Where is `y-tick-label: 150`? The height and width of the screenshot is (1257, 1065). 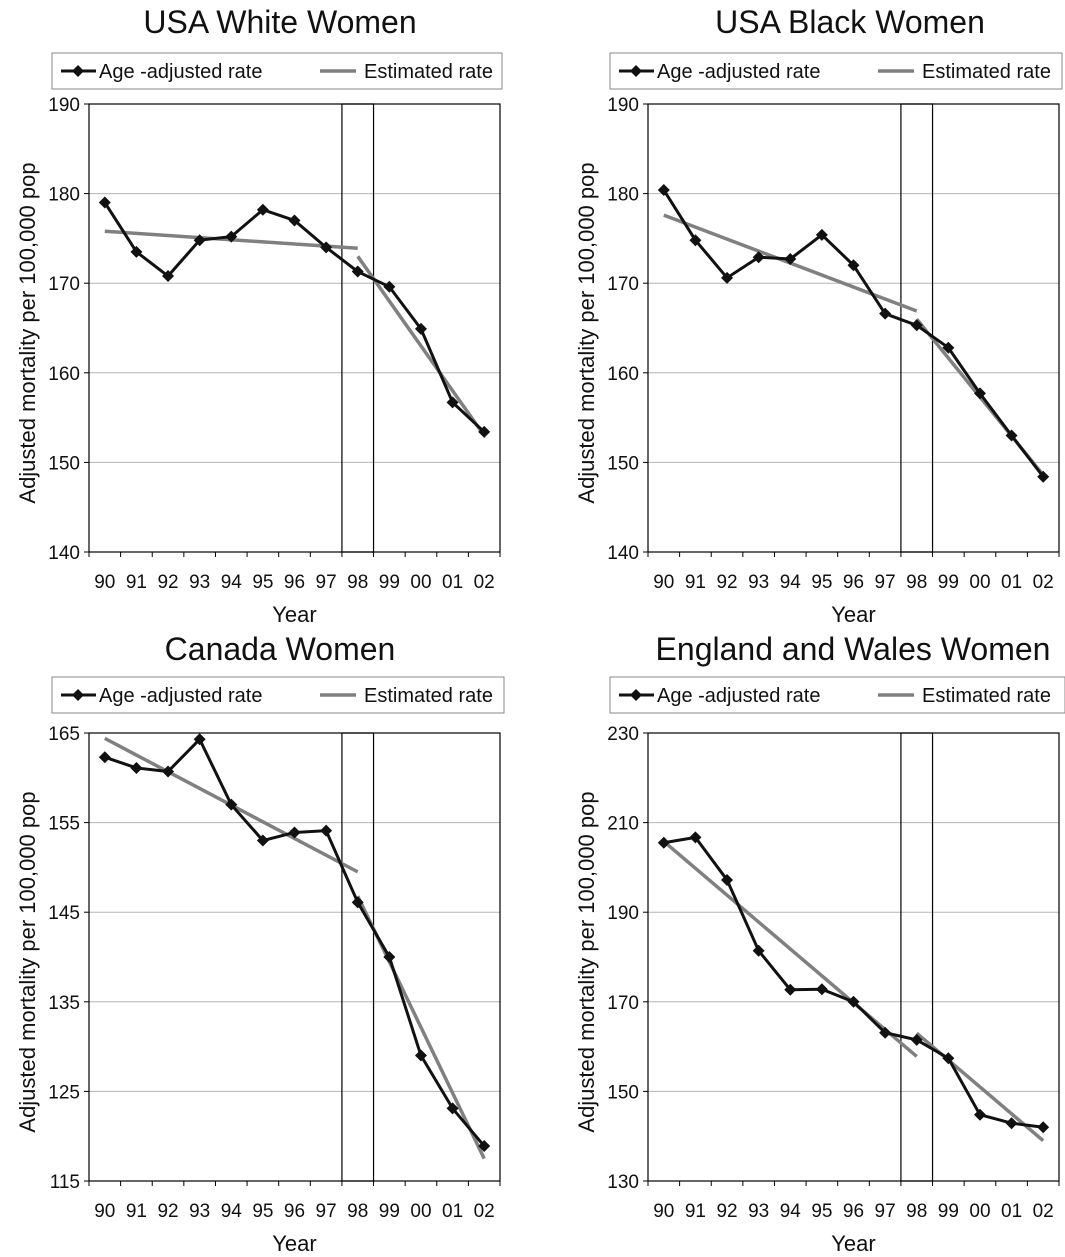
y-tick-label: 150 is located at coordinates (623, 463).